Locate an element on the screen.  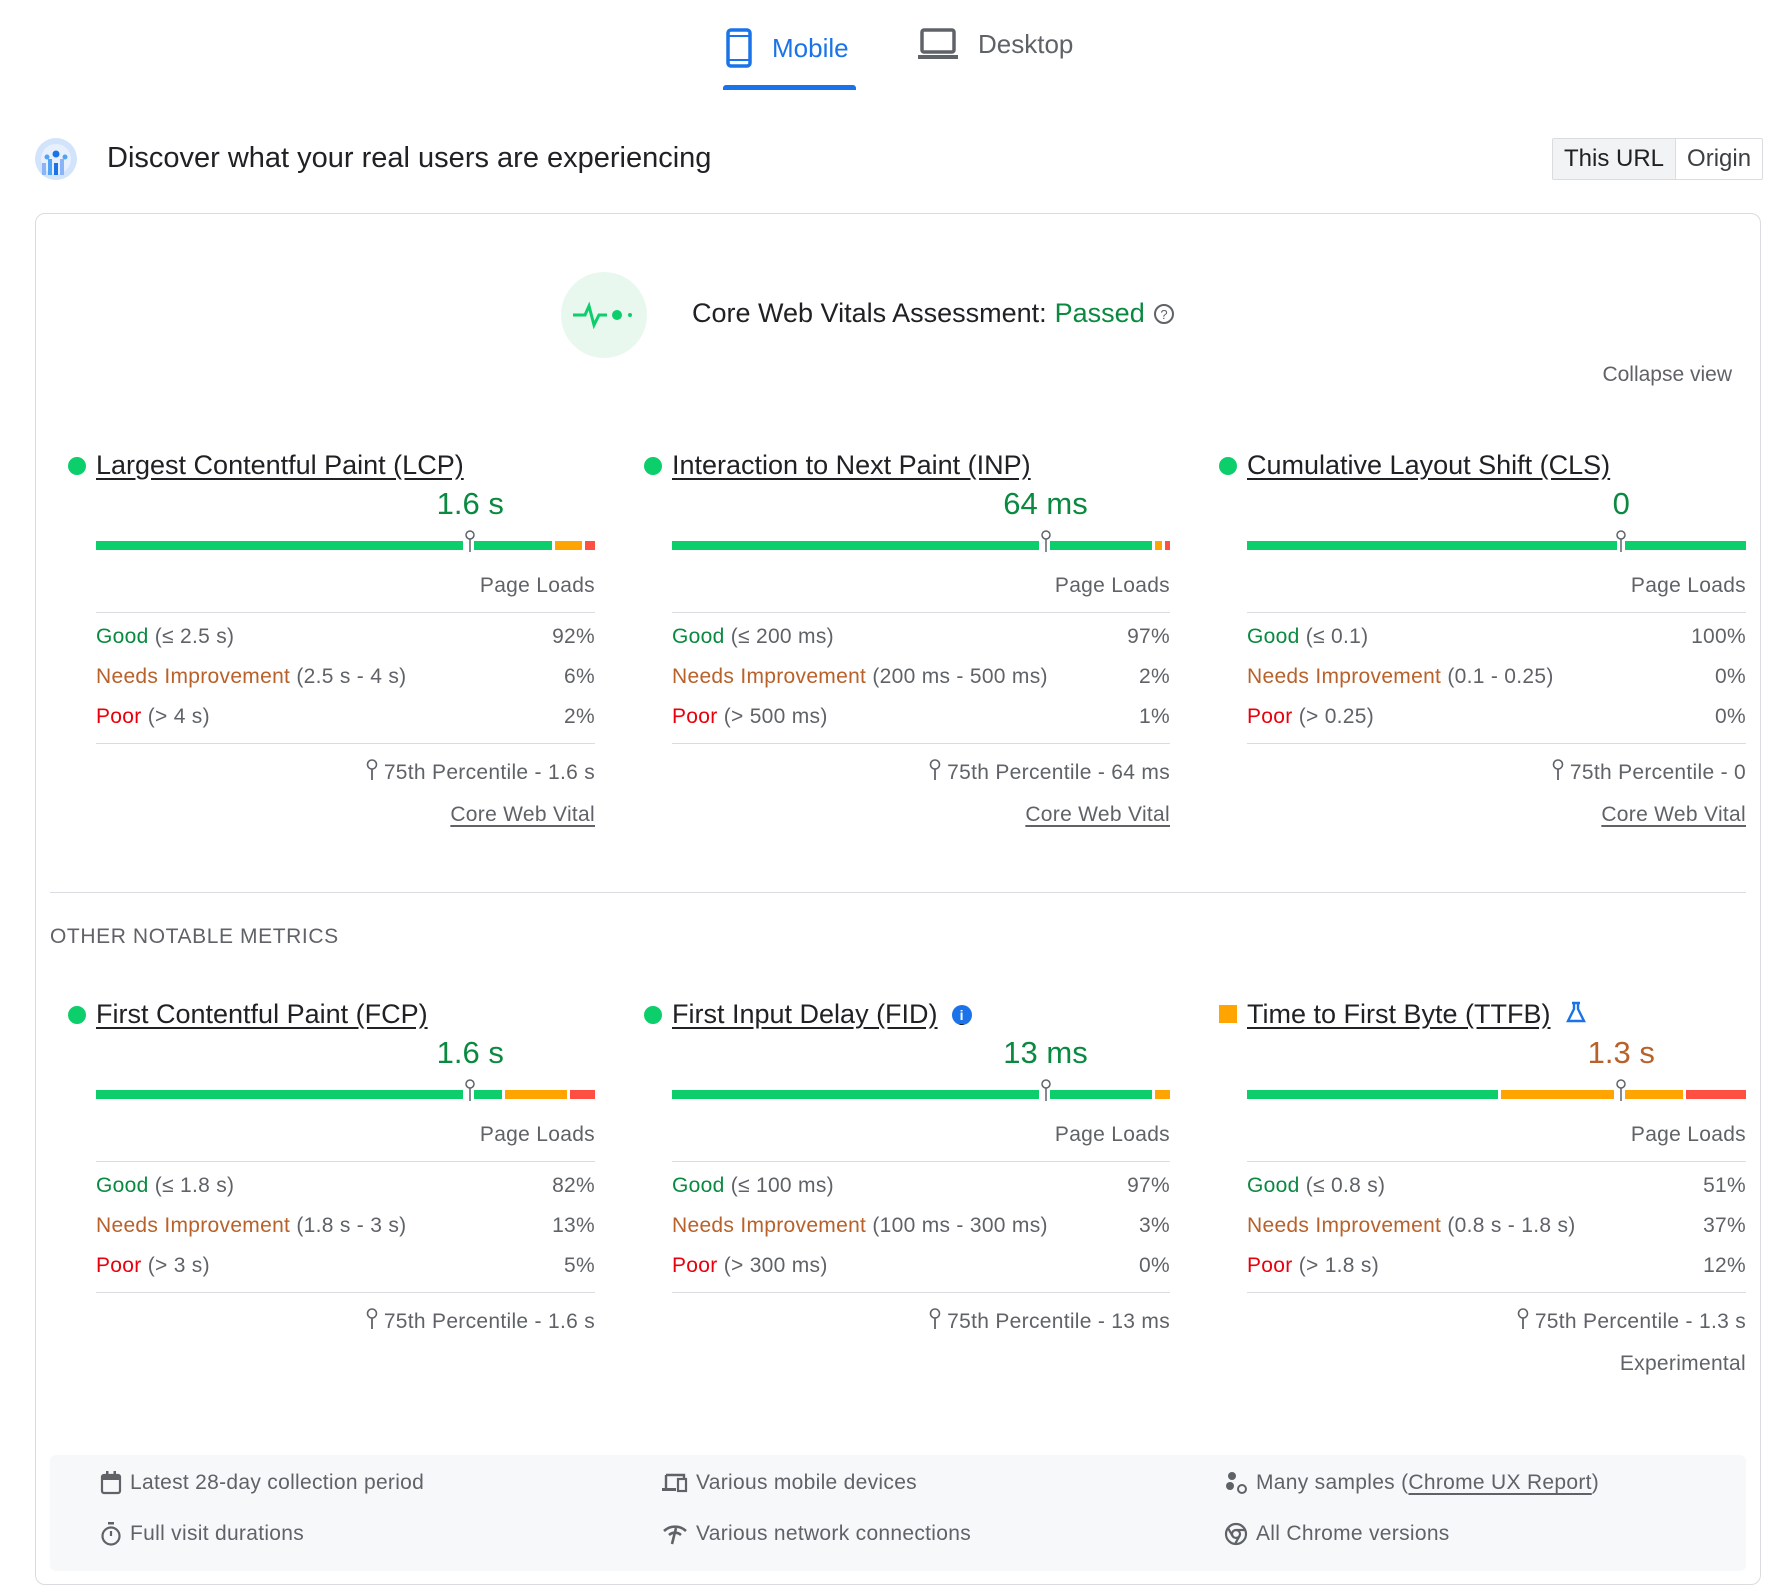
row-label: Poor (> 300 ms) is located at coordinates (750, 1266).